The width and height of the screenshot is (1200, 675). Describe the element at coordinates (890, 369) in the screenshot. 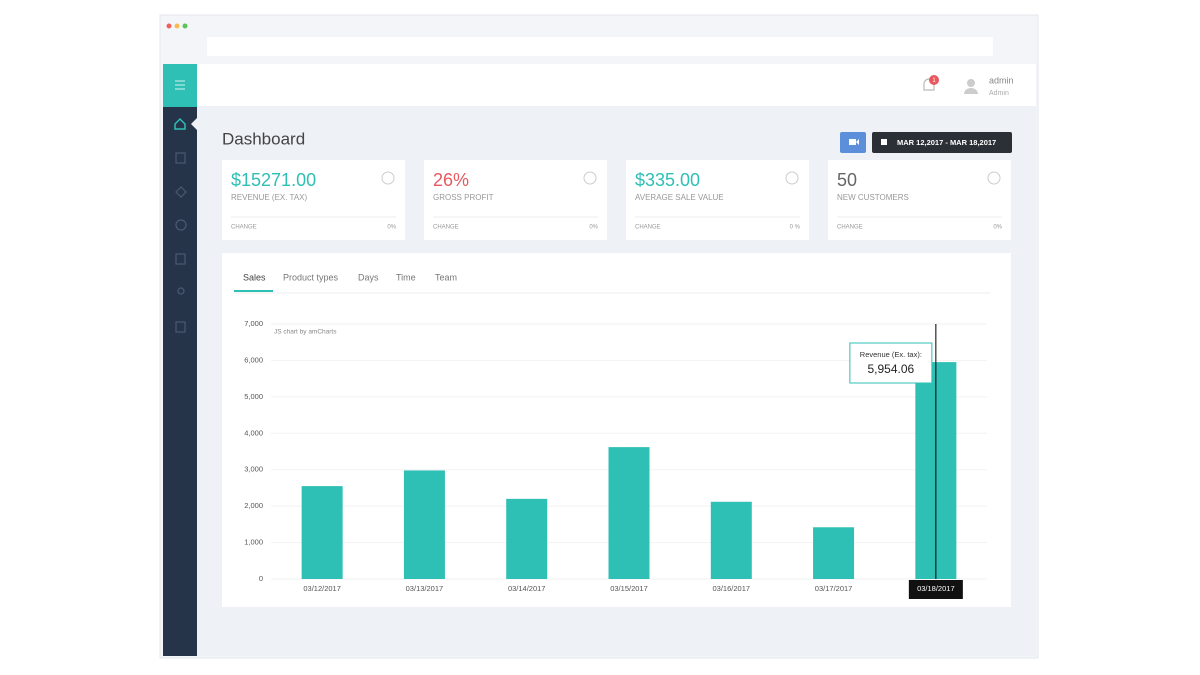

I see `tooltip-value: 5,954.06` at that location.